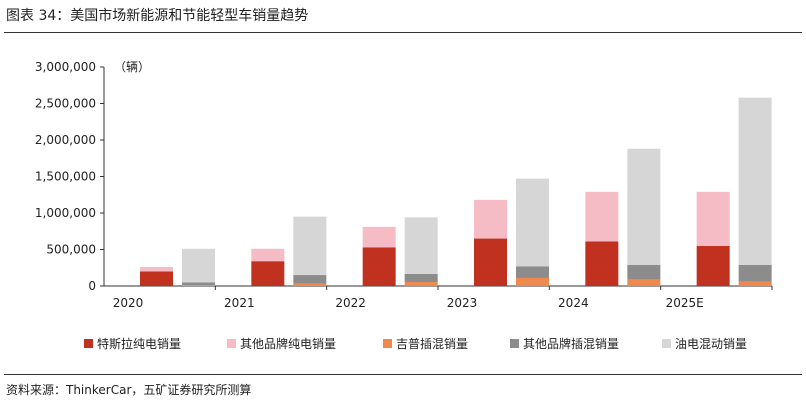  Describe the element at coordinates (65, 104) in the screenshot. I see `y-tick-label: 2,500,000` at that location.